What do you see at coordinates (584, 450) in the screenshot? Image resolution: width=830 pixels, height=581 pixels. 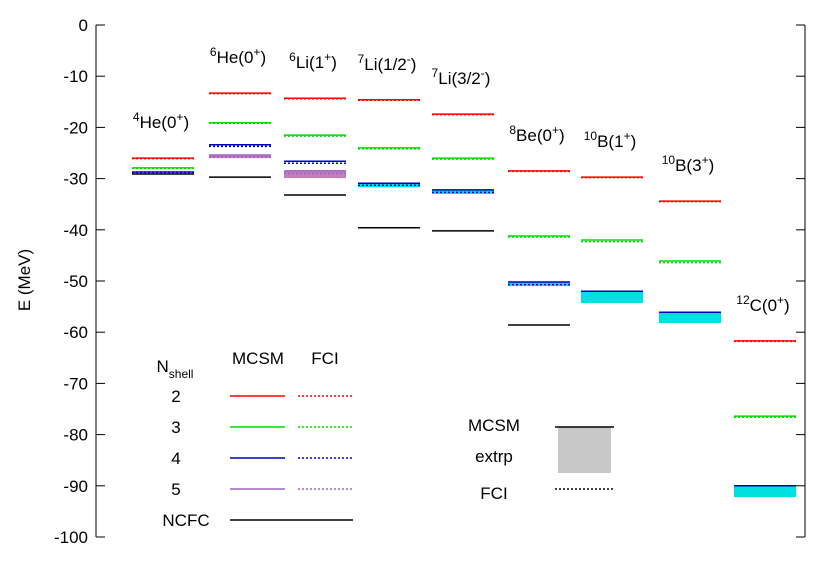 I see `legend-swatch` at bounding box center [584, 450].